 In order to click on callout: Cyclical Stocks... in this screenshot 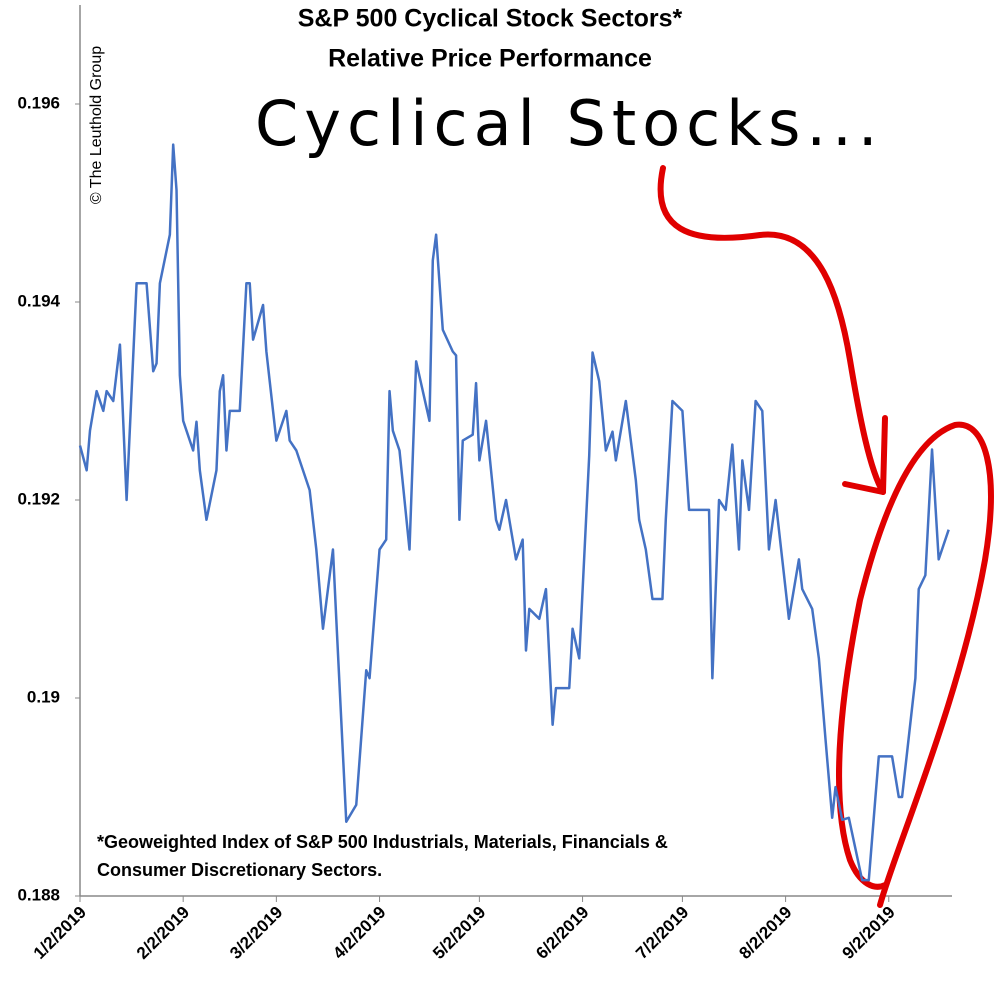, I will do `click(569, 123)`.